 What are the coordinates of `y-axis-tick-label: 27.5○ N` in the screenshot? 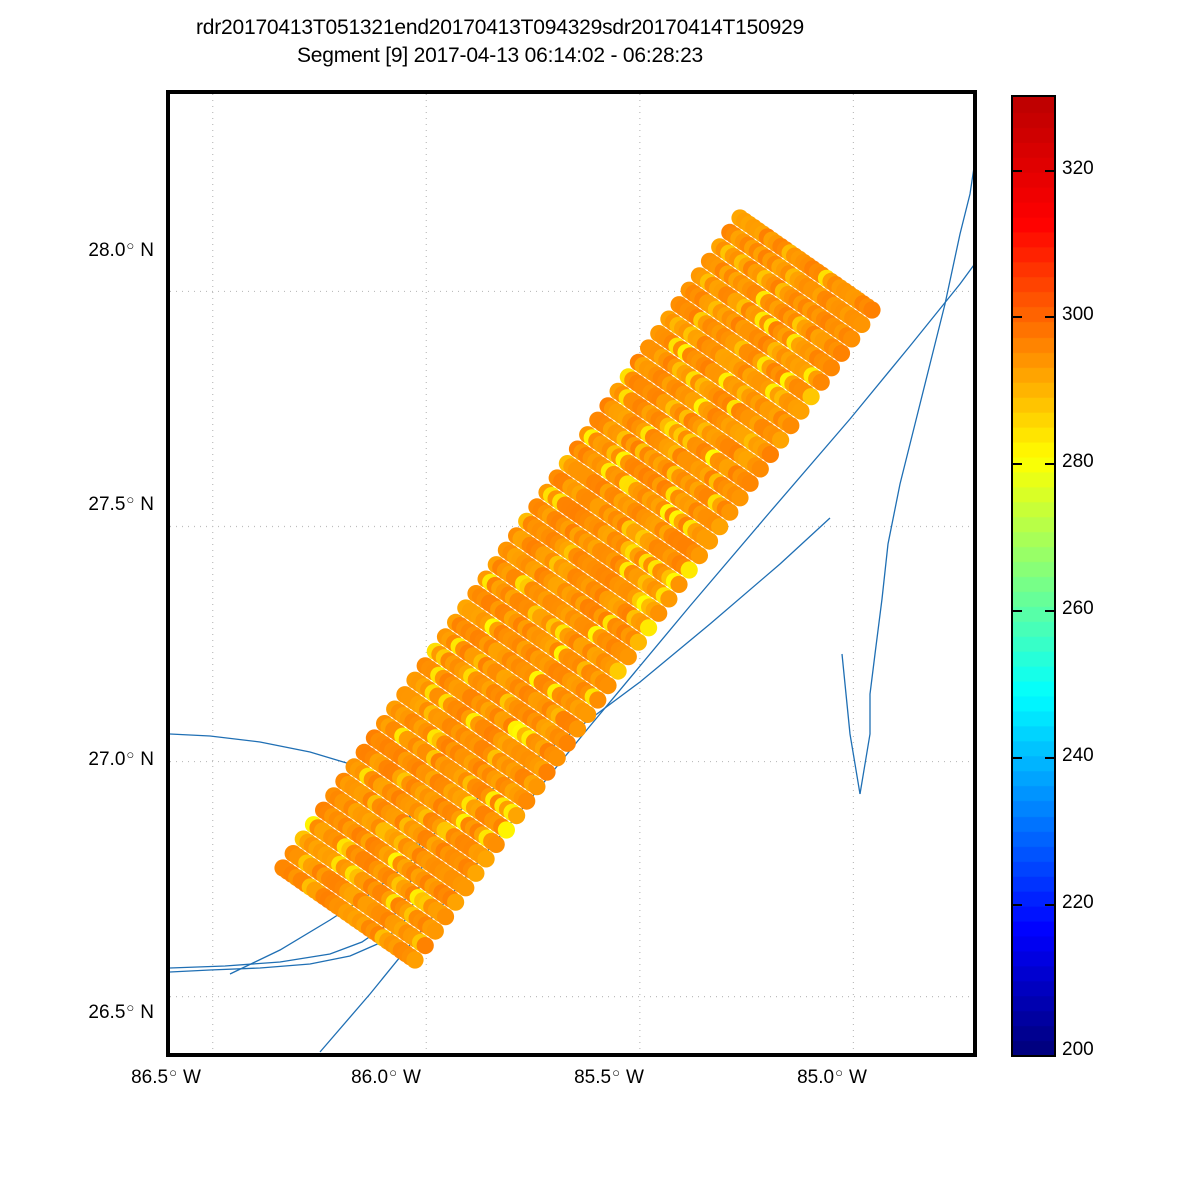 It's located at (121, 503).